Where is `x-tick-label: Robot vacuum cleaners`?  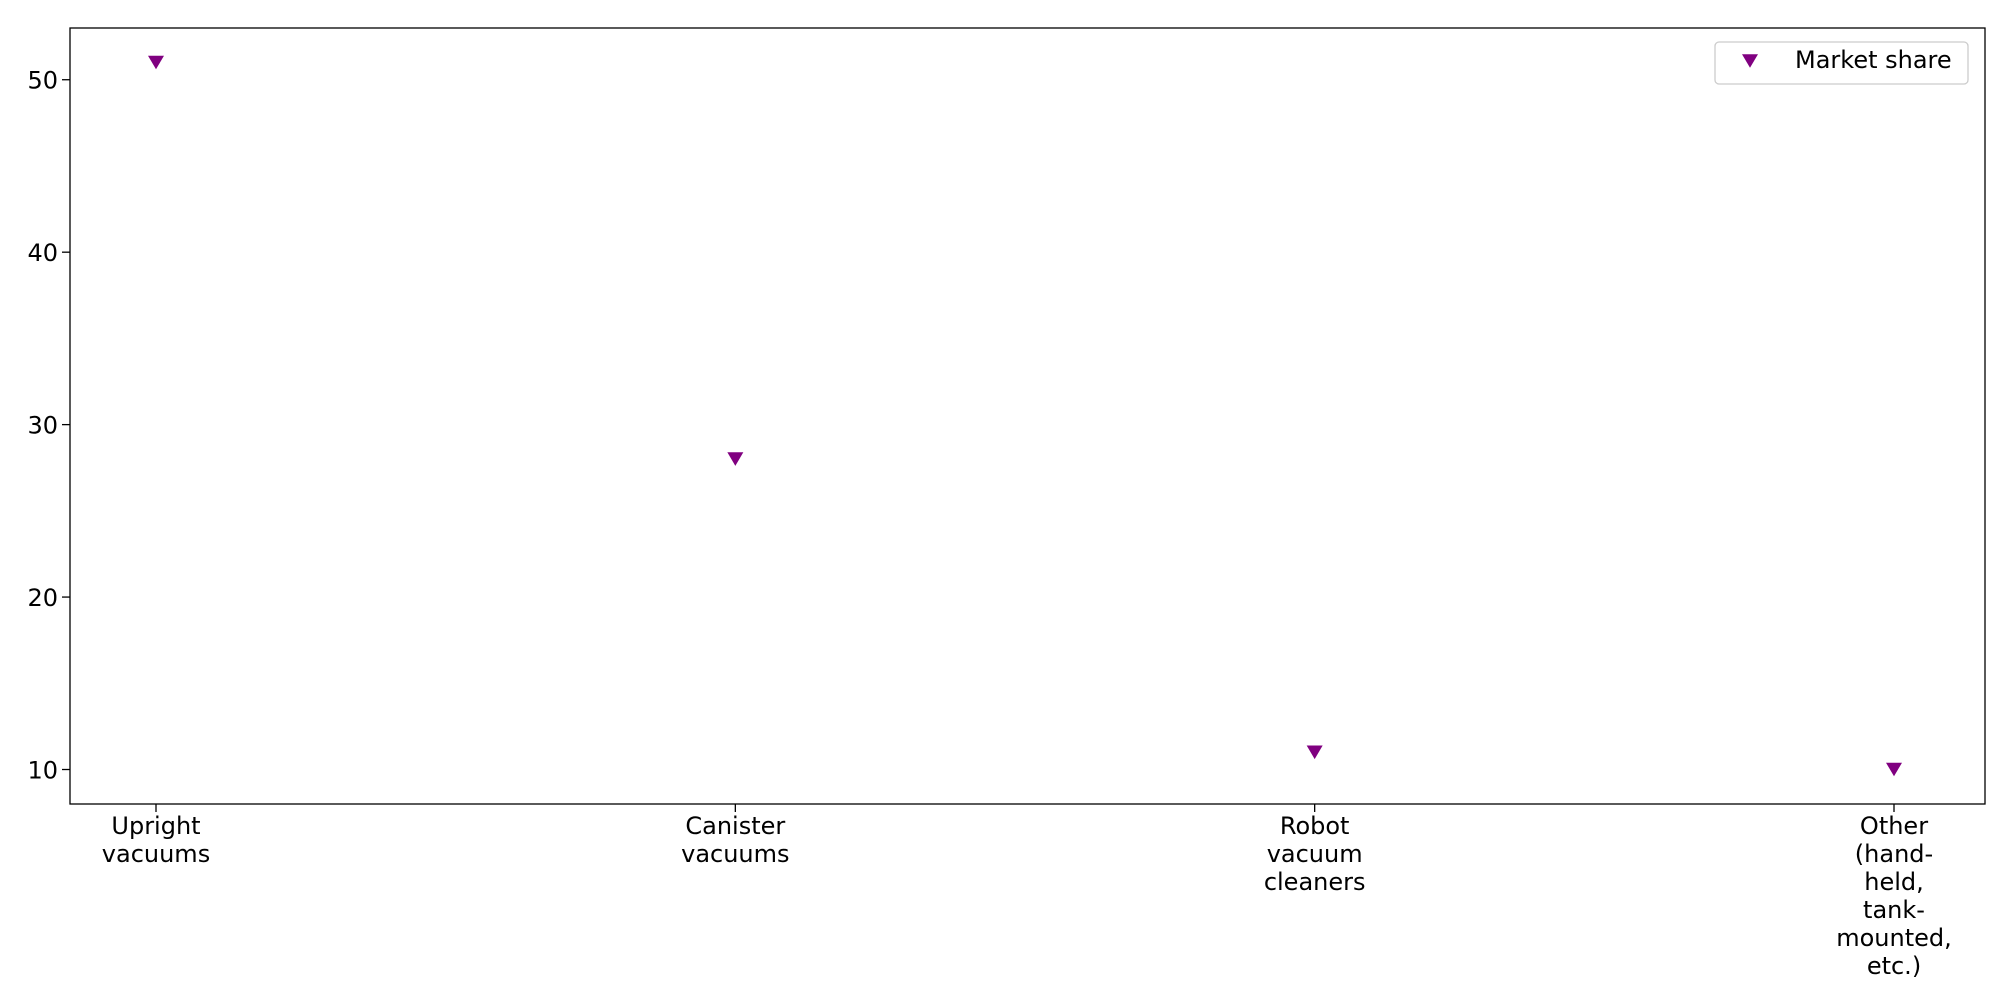
x-tick-label: Robot vacuum cleaners is located at coordinates (1315, 854).